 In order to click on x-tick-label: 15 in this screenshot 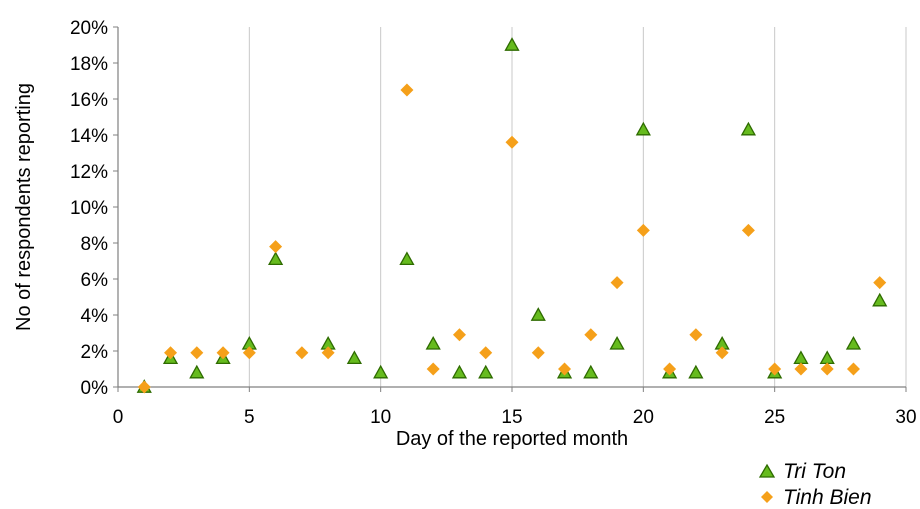, I will do `click(511, 417)`.